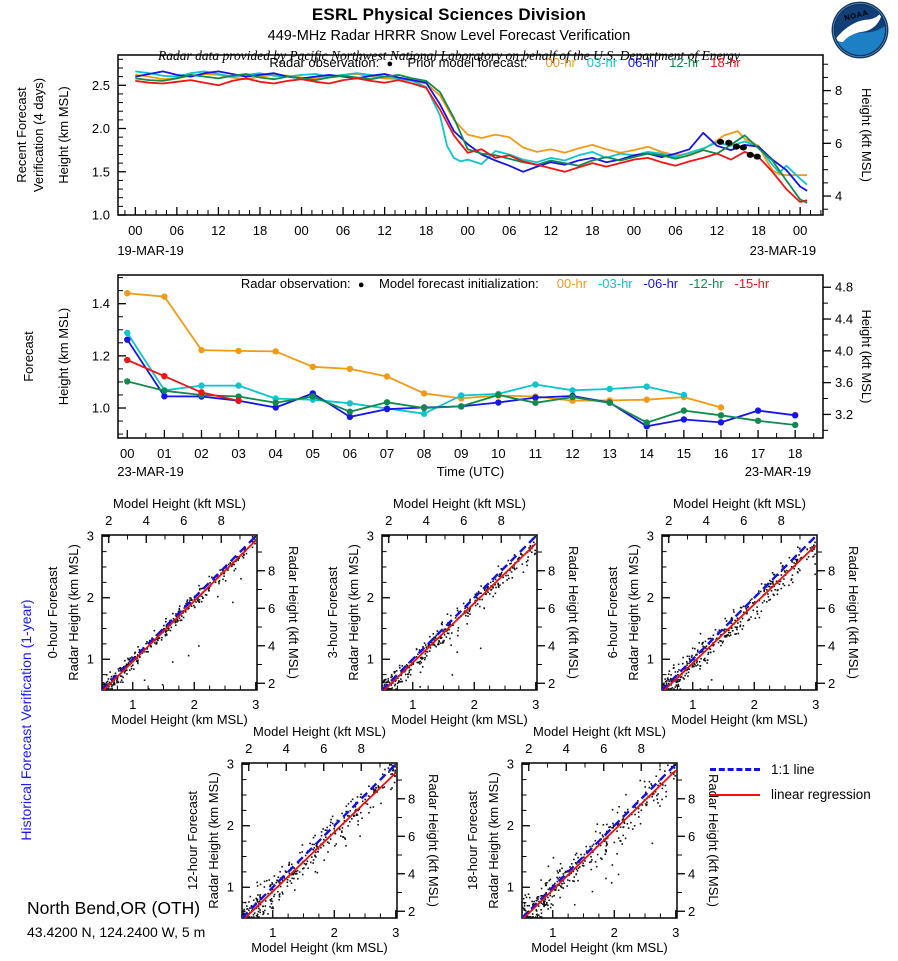 The width and height of the screenshot is (898, 961). Describe the element at coordinates (572, 453) in the screenshot. I see `svg-text: 12` at that location.